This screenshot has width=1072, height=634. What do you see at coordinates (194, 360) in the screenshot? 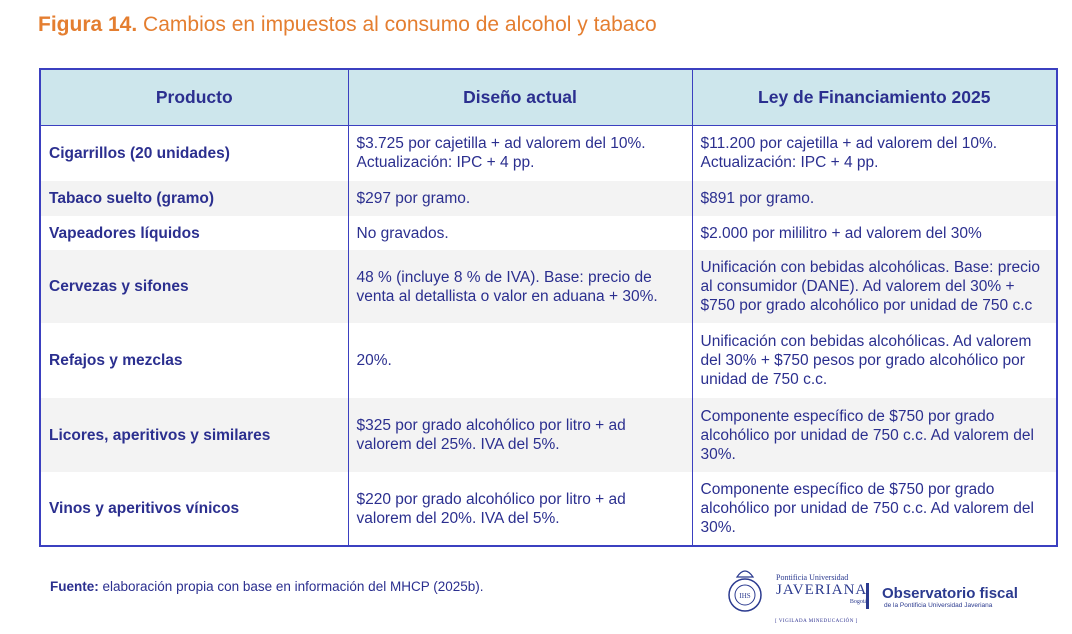
I see `product-cell: Refajos y mezclas` at bounding box center [194, 360].